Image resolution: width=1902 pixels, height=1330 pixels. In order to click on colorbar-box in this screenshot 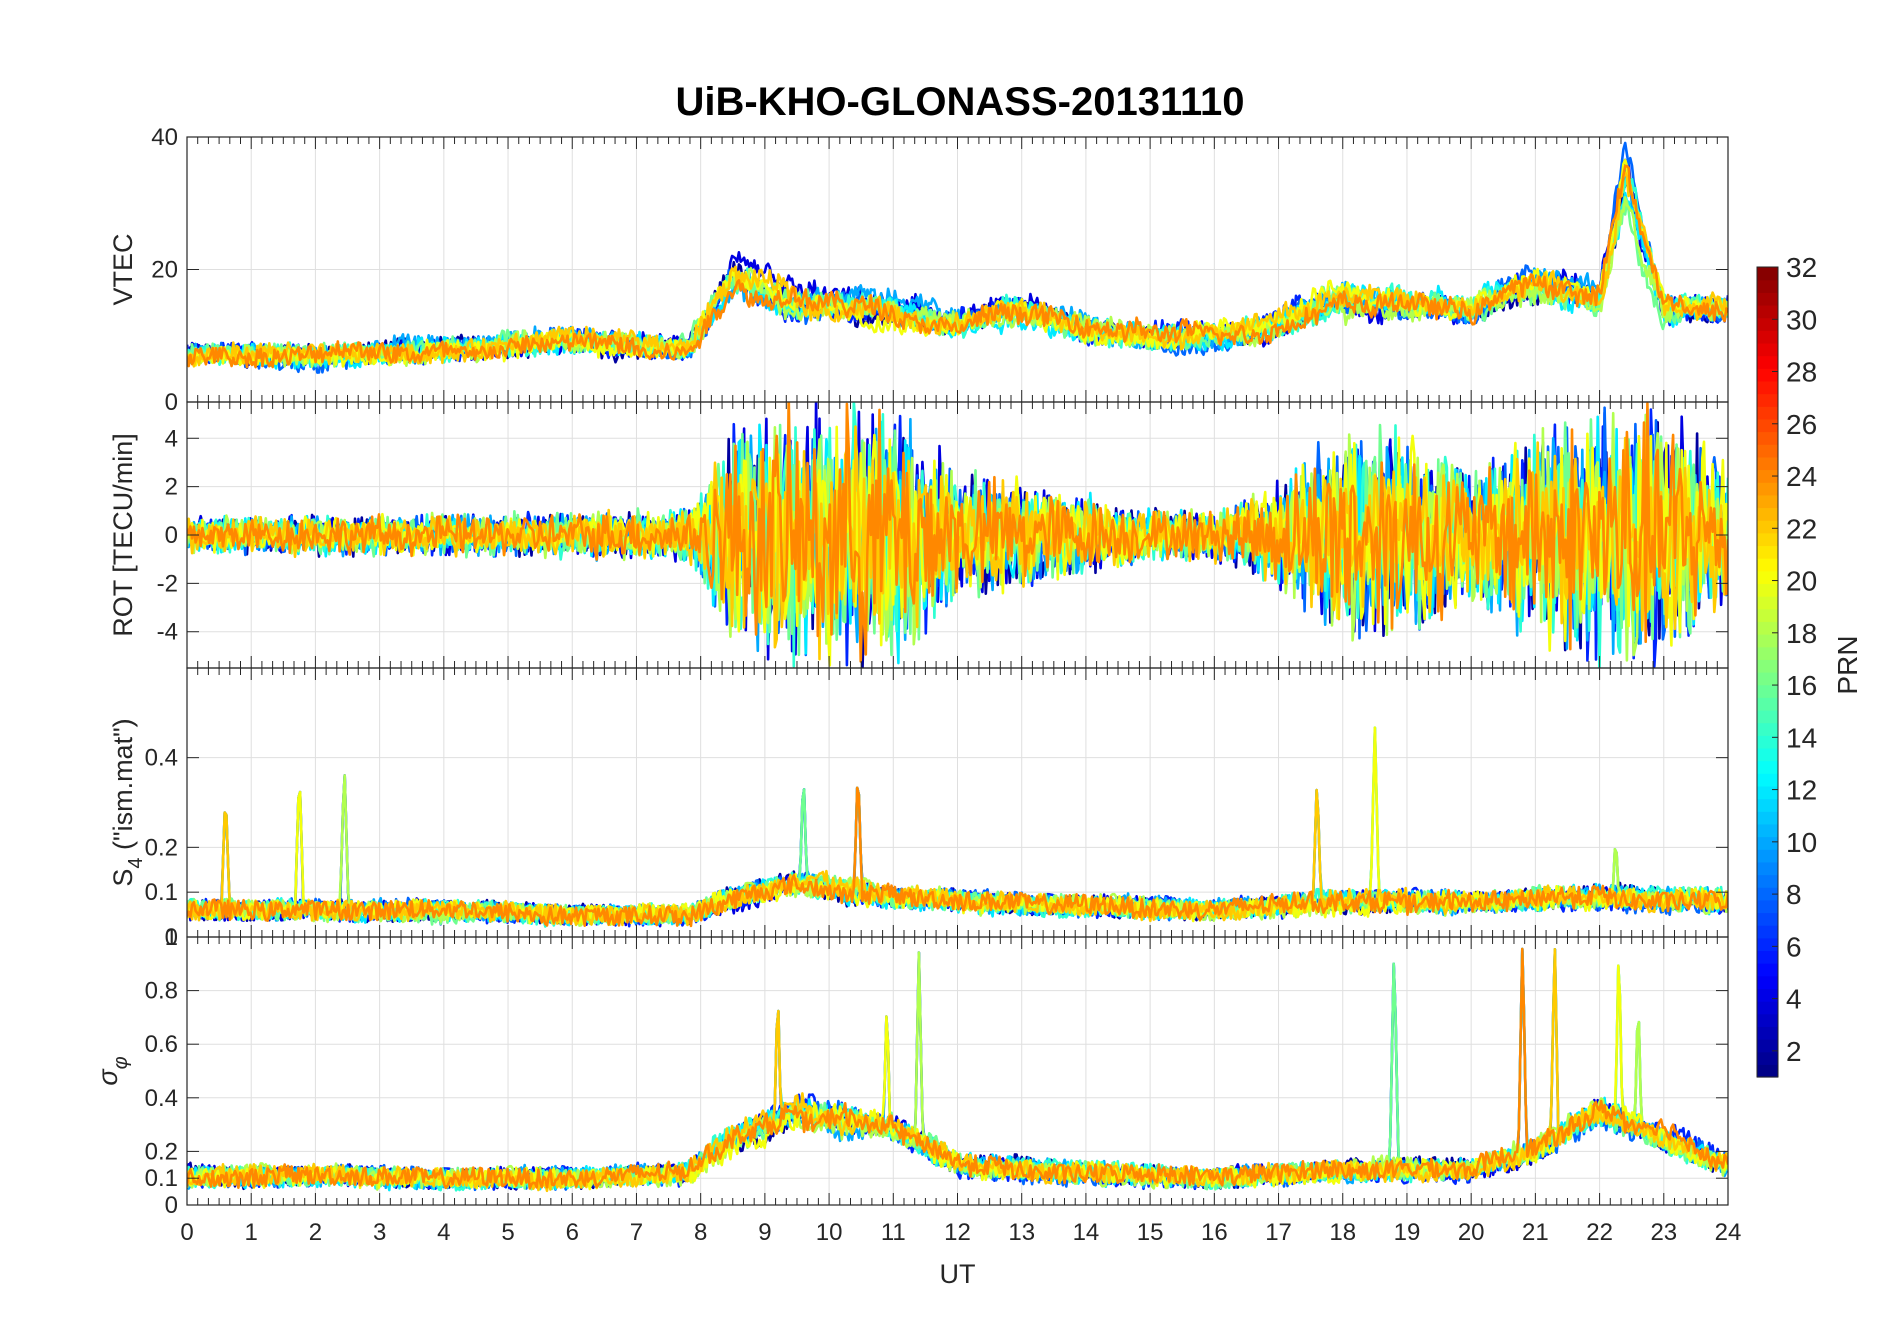, I will do `click(1767, 672)`.